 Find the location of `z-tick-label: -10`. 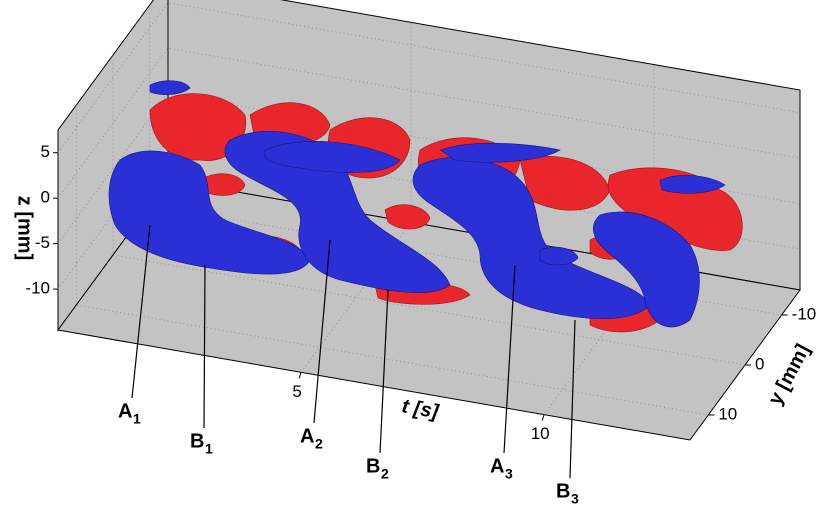

z-tick-label: -10 is located at coordinates (37, 288).